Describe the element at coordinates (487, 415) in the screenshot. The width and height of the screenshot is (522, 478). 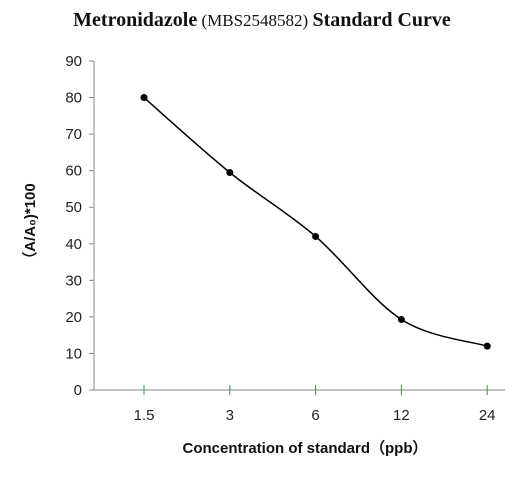
I see `x-tick-label: 24` at that location.